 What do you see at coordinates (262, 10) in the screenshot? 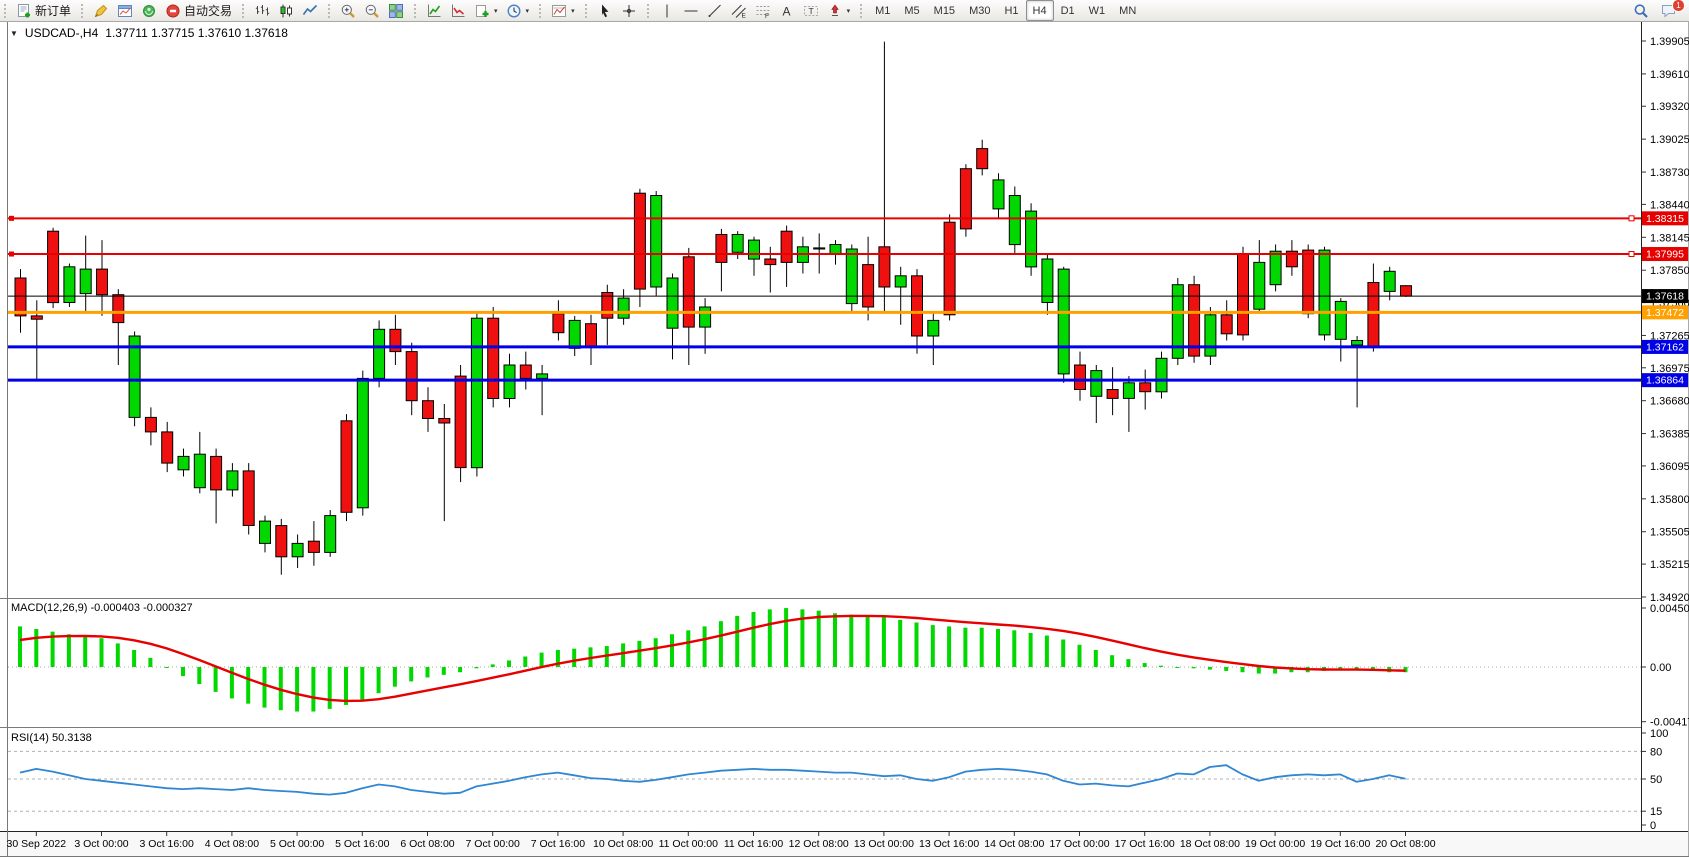
I see `chart-bars-button` at bounding box center [262, 10].